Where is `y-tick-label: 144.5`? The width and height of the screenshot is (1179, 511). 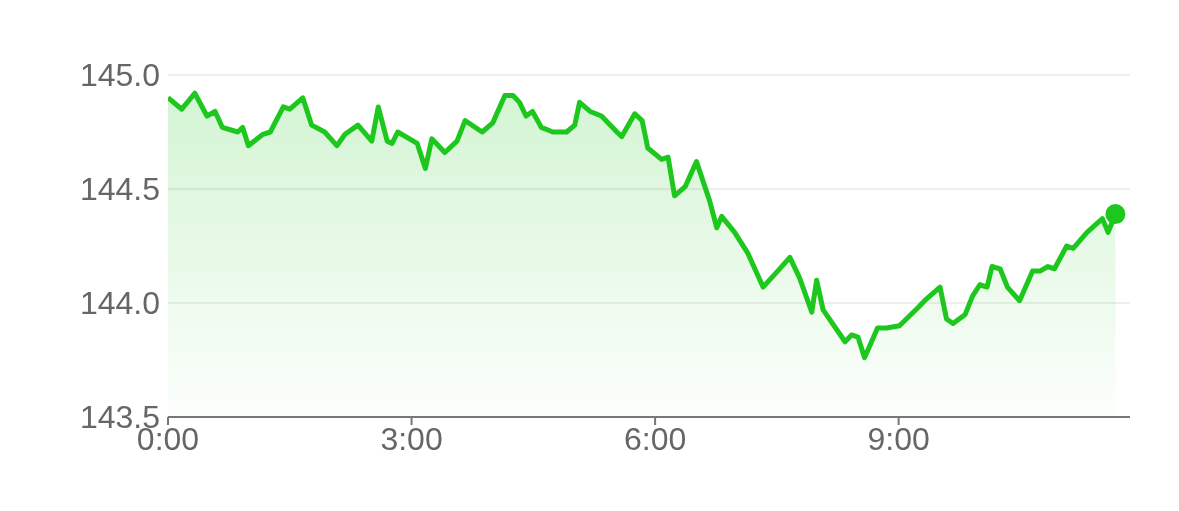
y-tick-label: 144.5 is located at coordinates (119, 189).